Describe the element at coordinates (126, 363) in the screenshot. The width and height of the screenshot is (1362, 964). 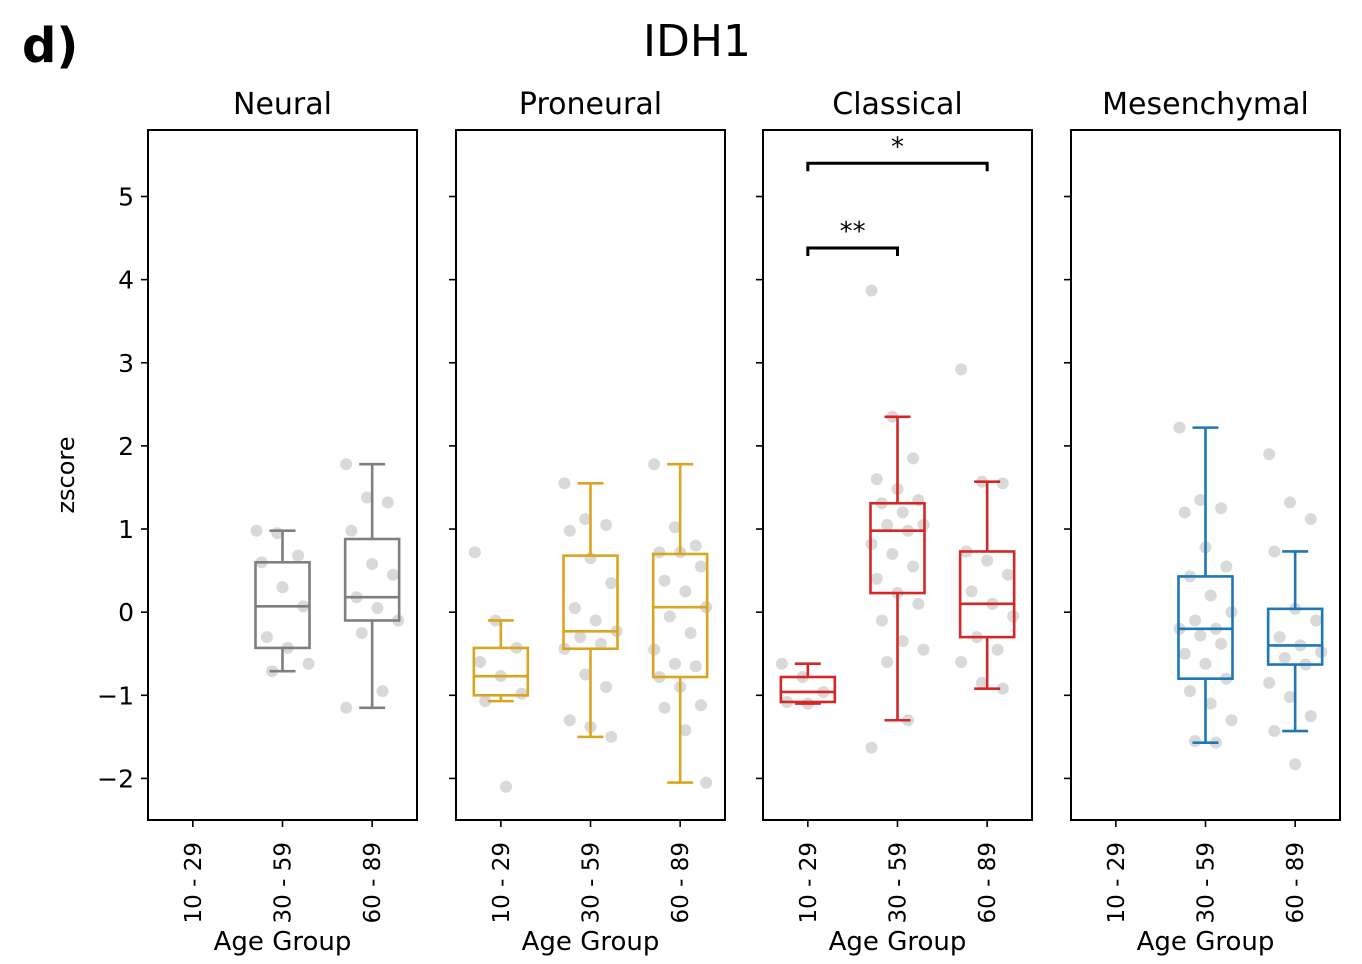
I see `y-tick-label: 3` at that location.